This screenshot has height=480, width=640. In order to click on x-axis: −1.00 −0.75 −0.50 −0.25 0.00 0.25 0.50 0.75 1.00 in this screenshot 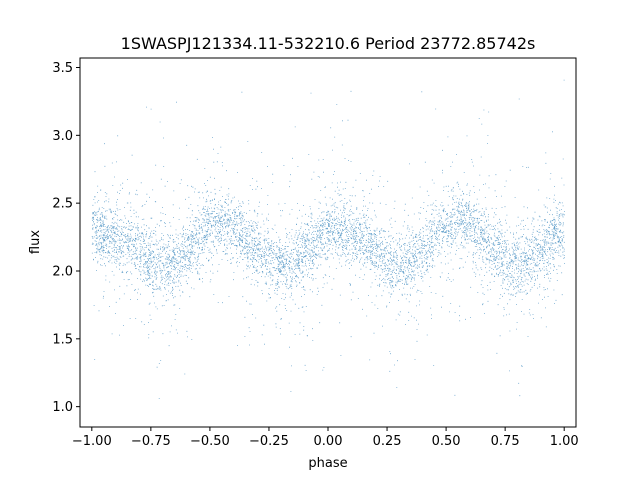, I will do `click(325, 438)`.